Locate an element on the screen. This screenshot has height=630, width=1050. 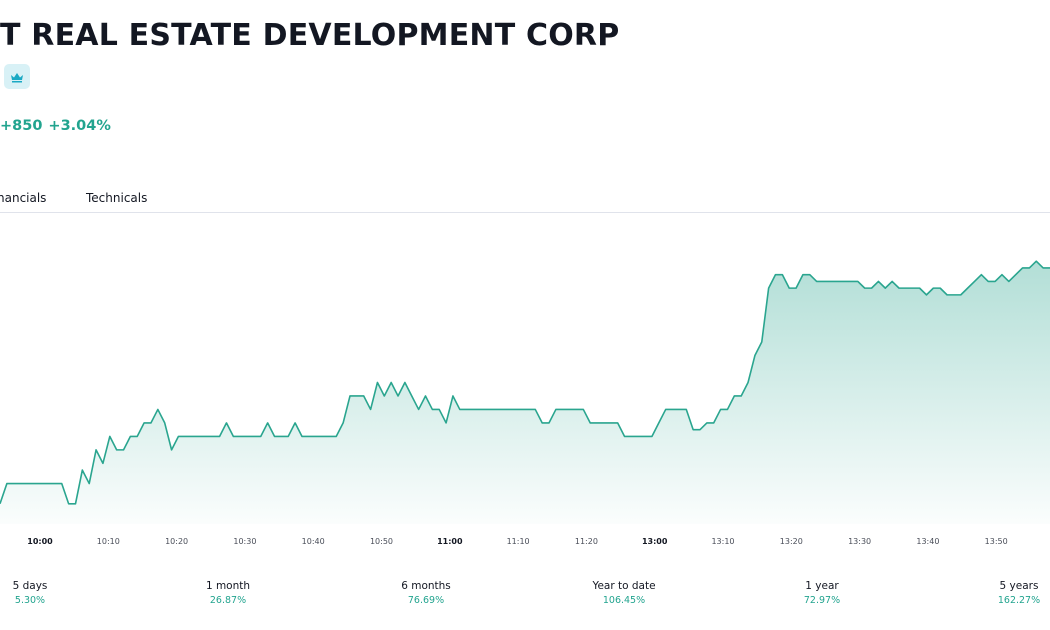
perf-1-month: 1 month 26.87% is located at coordinates (228, 593).